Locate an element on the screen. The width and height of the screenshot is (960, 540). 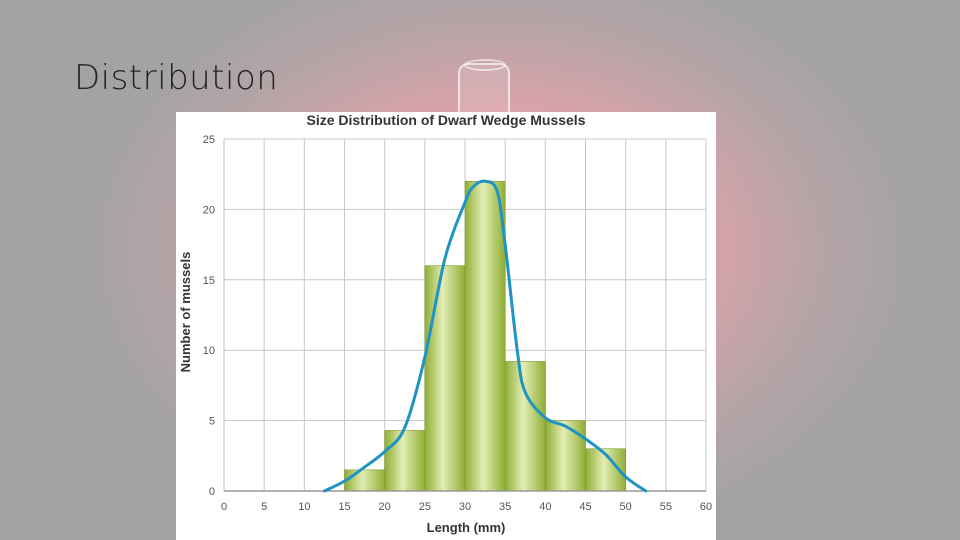
test-tube-graphic is located at coordinates (484, 88).